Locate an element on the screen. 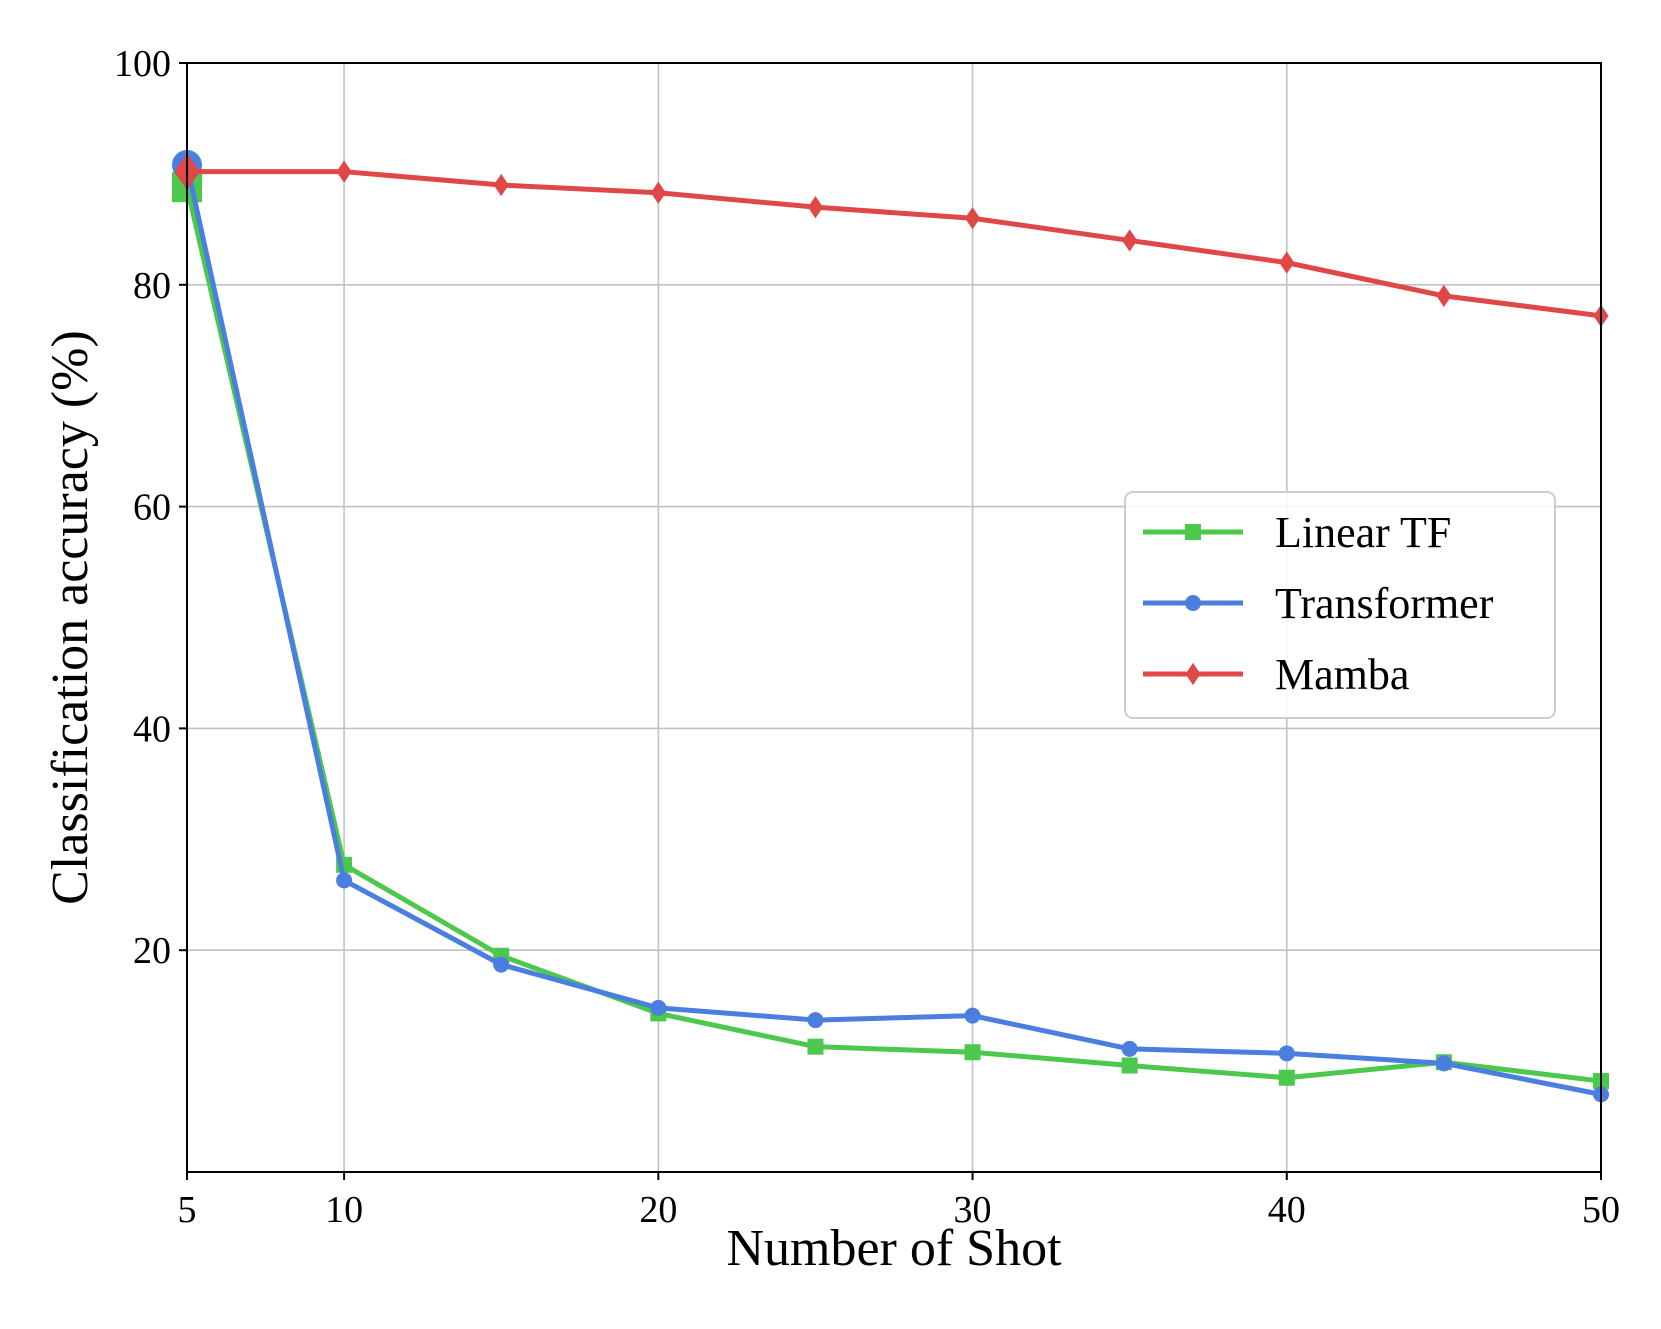  x-tick-label-30: 30 is located at coordinates (973, 1210).